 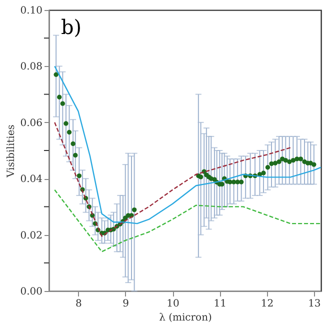 What do you see at coordinates (126, 304) in the screenshot?
I see `x-tick-label: 9` at bounding box center [126, 304].